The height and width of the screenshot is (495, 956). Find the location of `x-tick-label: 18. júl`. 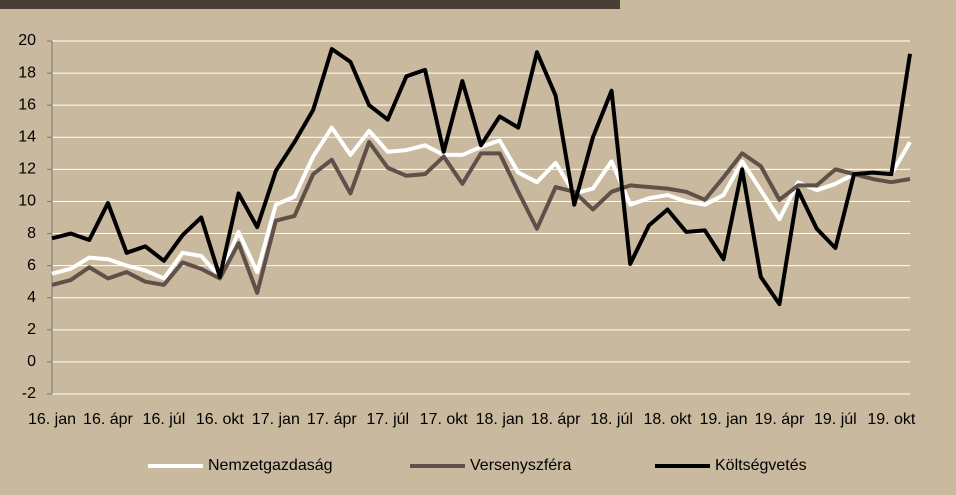

x-tick-label: 18. júl is located at coordinates (611, 419).